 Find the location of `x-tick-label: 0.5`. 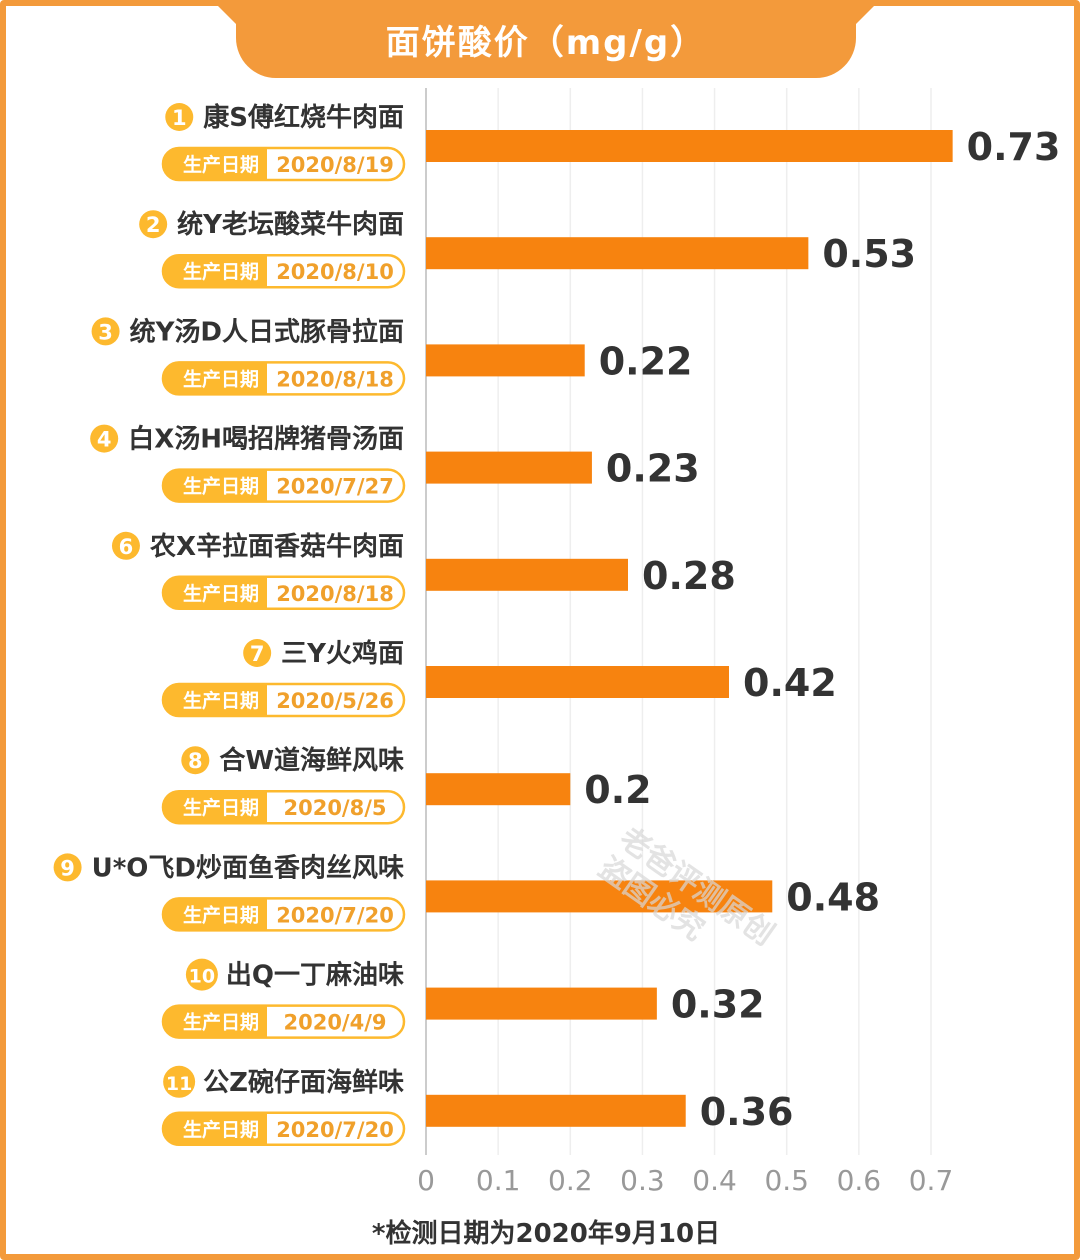

x-tick-label: 0.5 is located at coordinates (786, 1180).